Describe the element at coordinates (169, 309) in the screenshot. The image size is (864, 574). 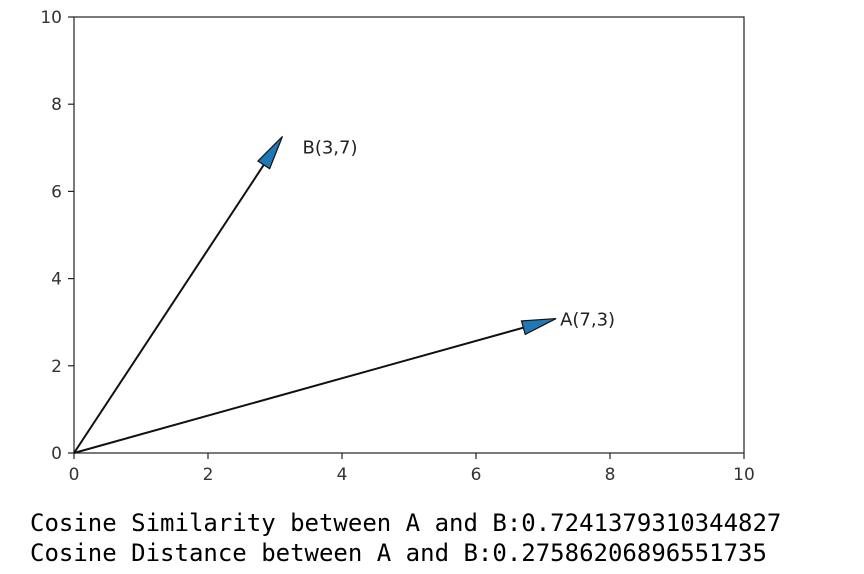
I see `vector-b-shaft` at that location.